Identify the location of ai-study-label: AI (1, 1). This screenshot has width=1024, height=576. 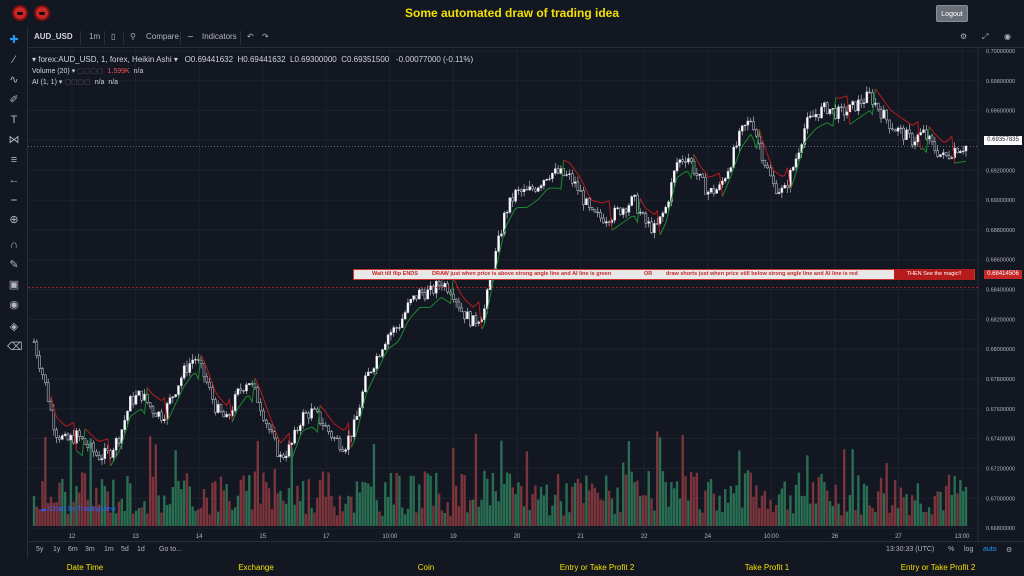
(44, 82).